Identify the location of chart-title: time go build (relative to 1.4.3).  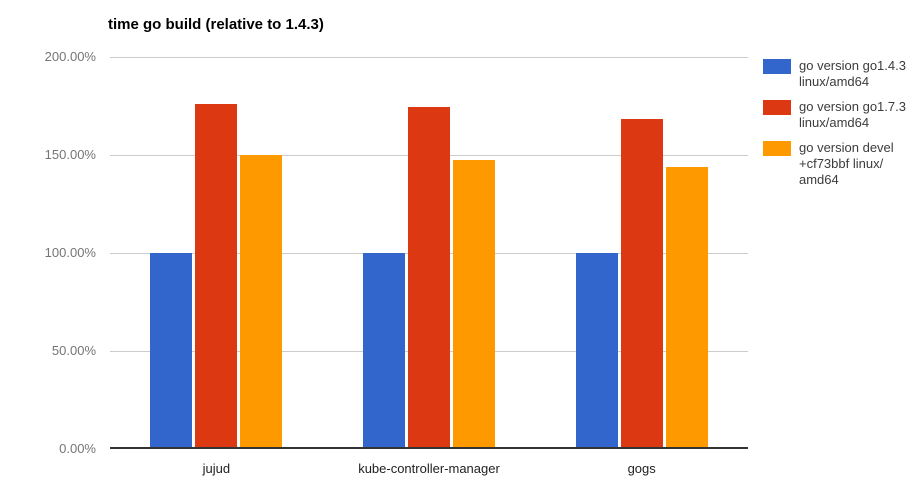
(216, 24).